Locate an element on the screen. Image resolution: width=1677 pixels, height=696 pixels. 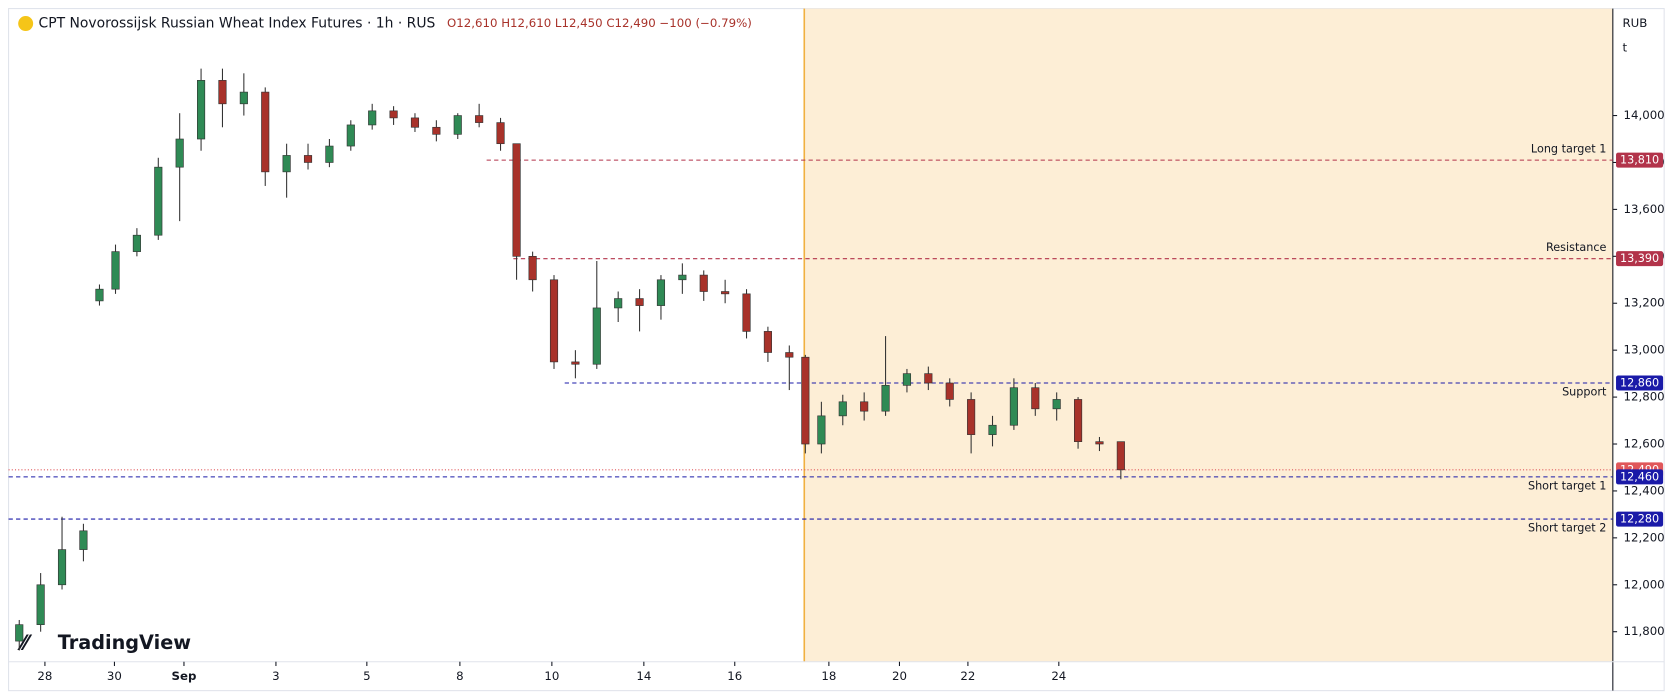
level-label: Resistance is located at coordinates (1576, 247).